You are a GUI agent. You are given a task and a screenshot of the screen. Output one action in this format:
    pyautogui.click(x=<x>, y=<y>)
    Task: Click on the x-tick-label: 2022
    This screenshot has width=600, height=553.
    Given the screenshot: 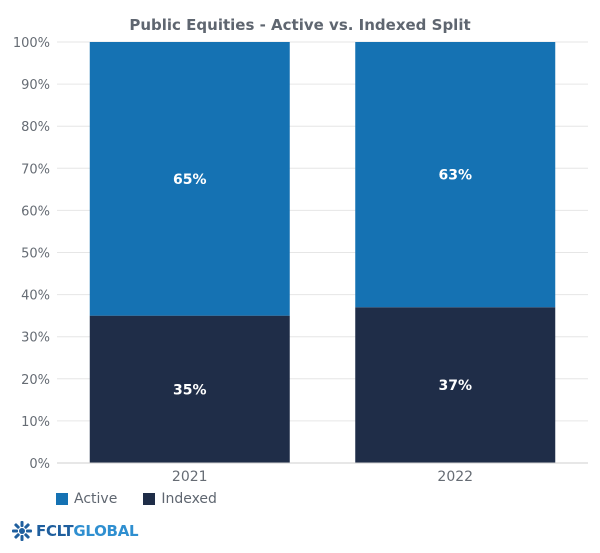 What is the action you would take?
    pyautogui.click(x=455, y=477)
    